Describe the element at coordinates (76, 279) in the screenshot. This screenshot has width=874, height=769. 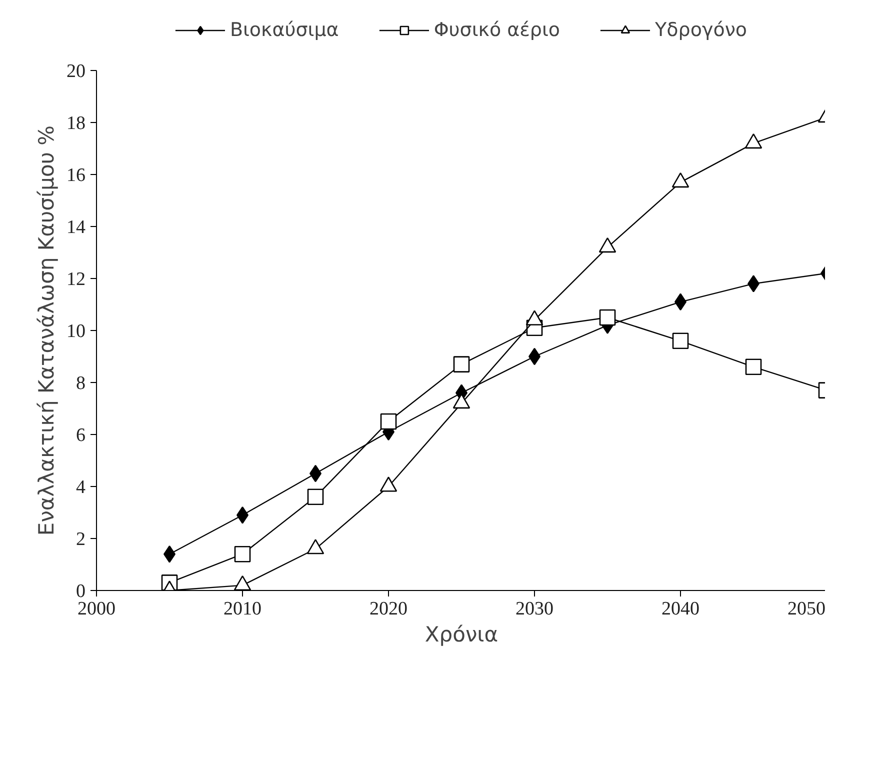
I see `y-tick-label: 12` at that location.